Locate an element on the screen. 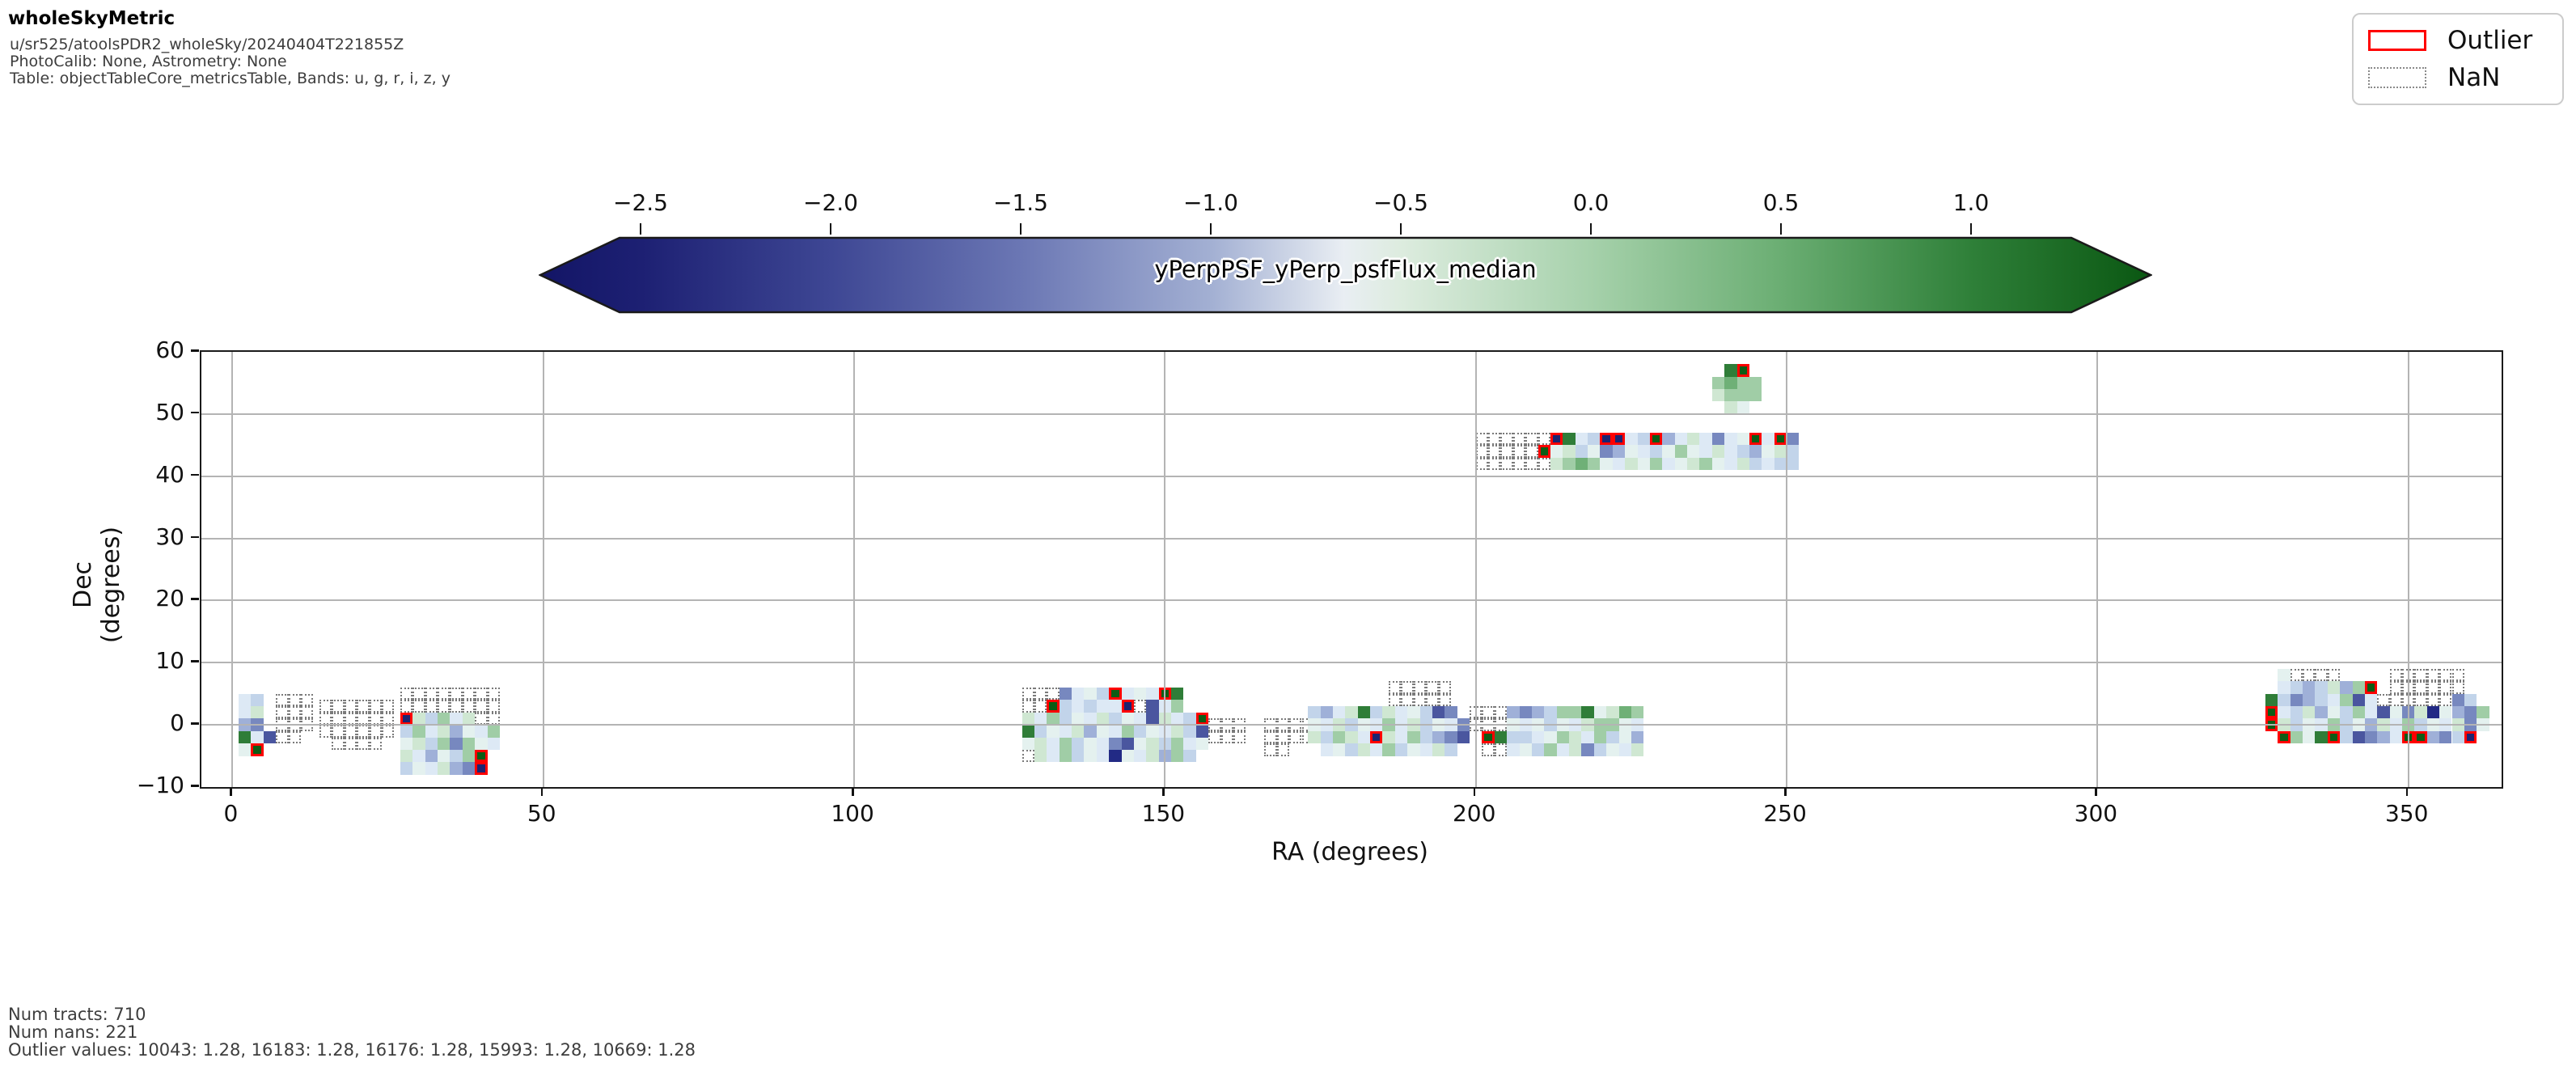  legend-item-nan: NaN is located at coordinates (2434, 77).